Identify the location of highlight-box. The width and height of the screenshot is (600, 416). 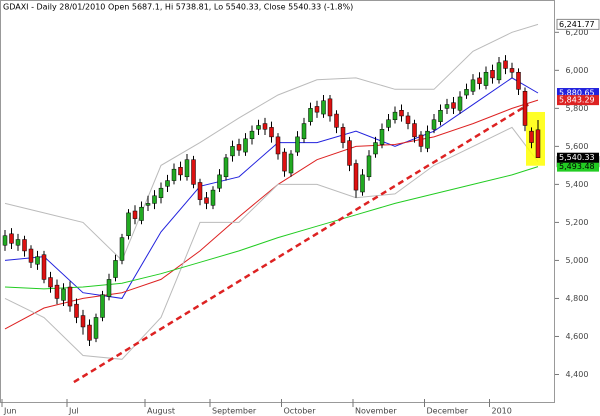
(535, 138).